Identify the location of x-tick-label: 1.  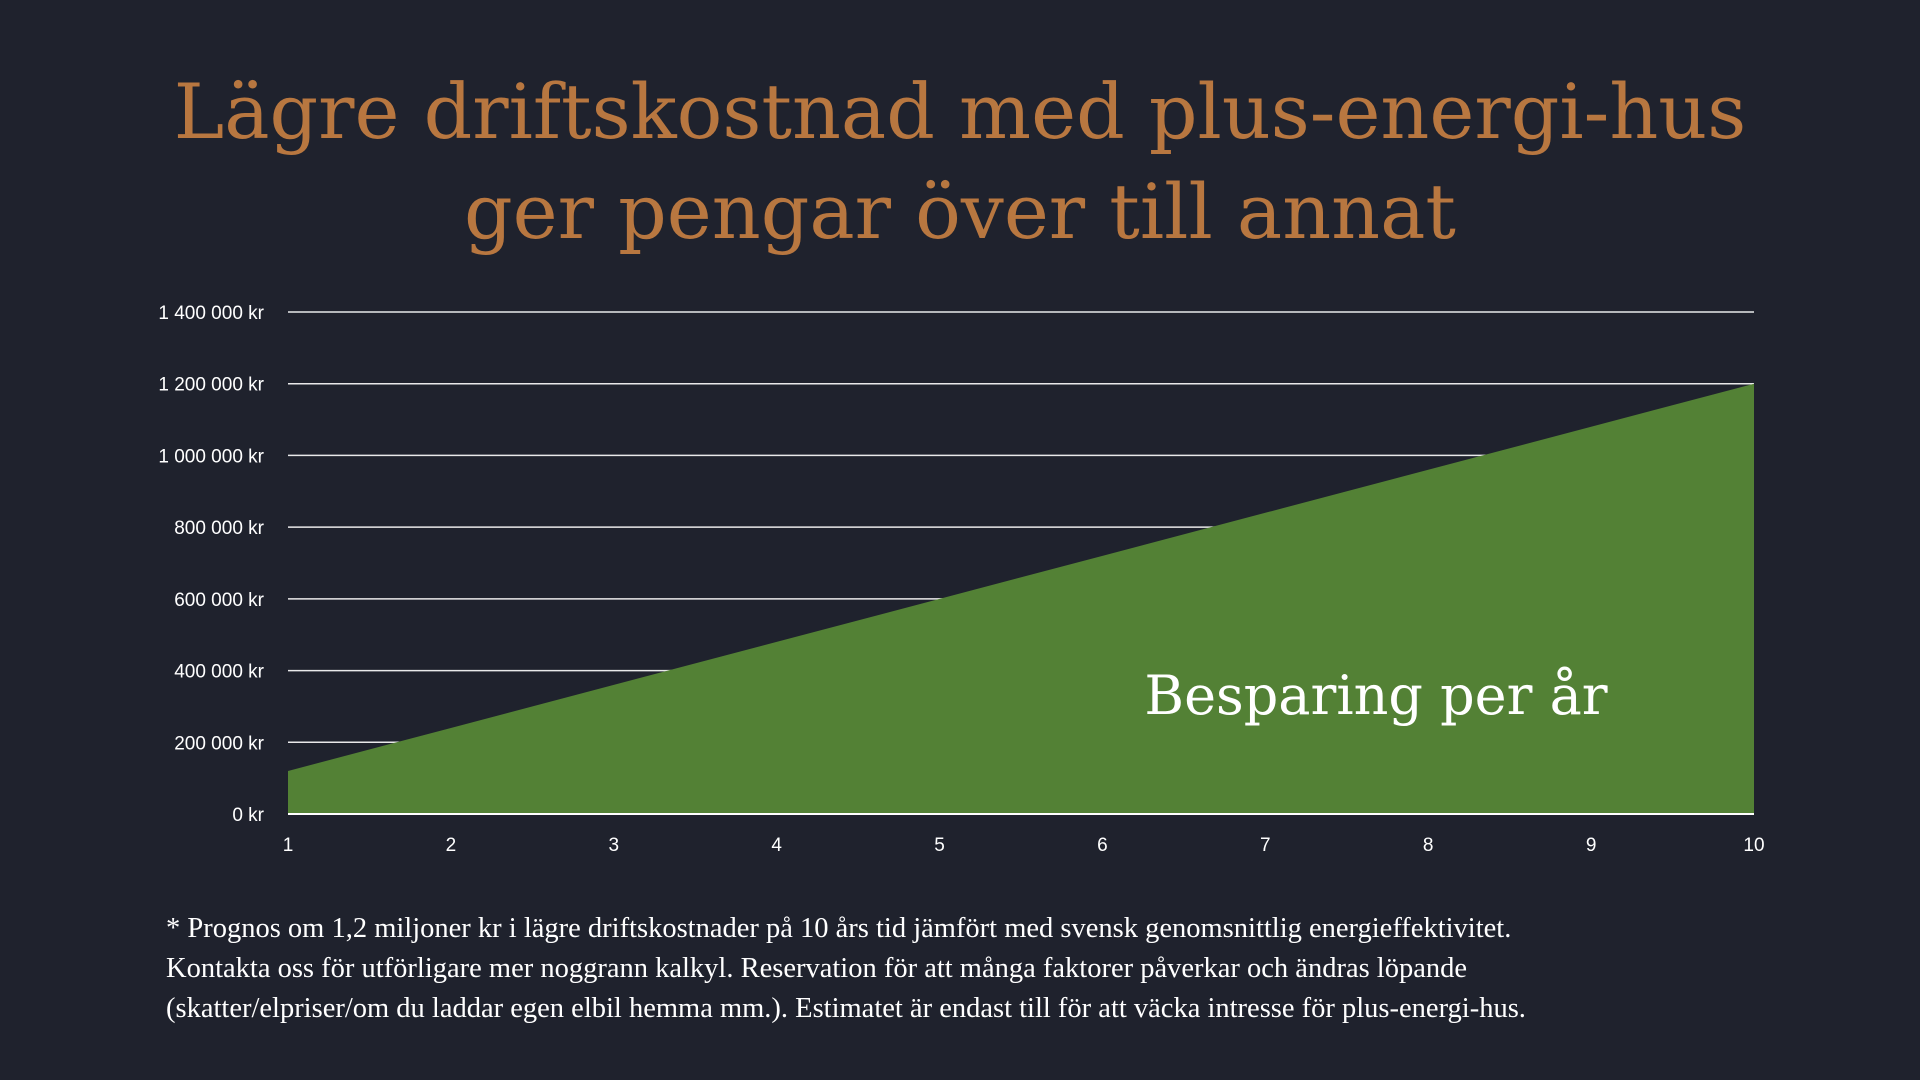
(288, 845).